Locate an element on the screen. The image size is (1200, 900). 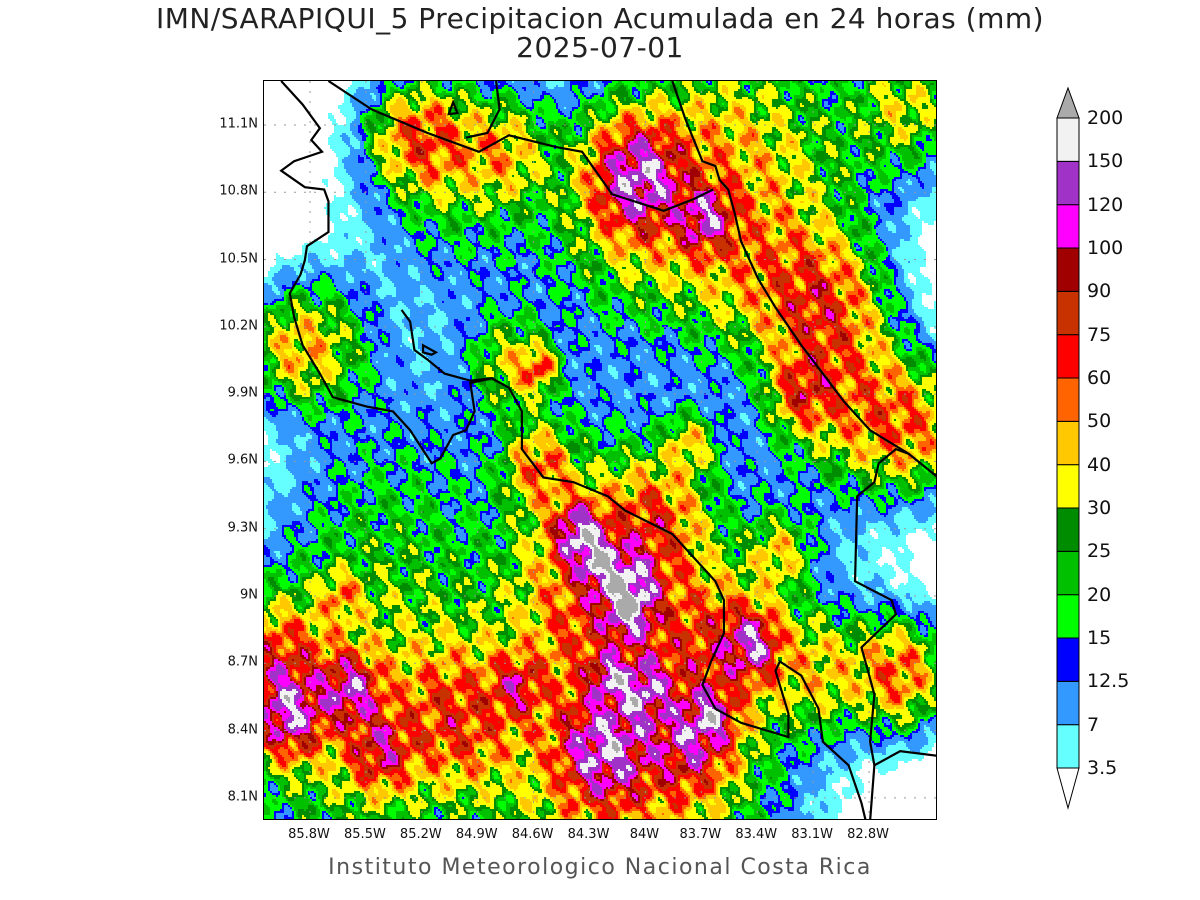
colorbar-label: 60 is located at coordinates (1099, 378).